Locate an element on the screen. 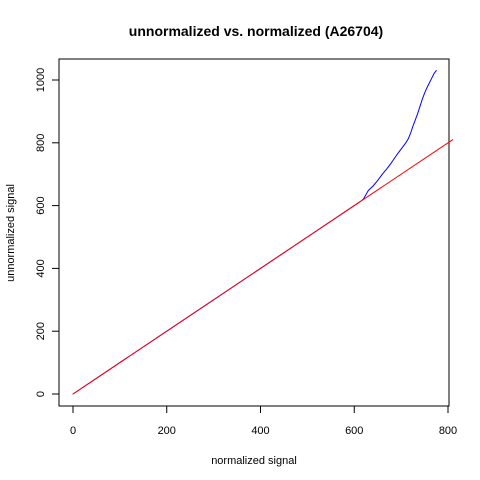  y-tick-label-4: 800 is located at coordinates (41, 143).